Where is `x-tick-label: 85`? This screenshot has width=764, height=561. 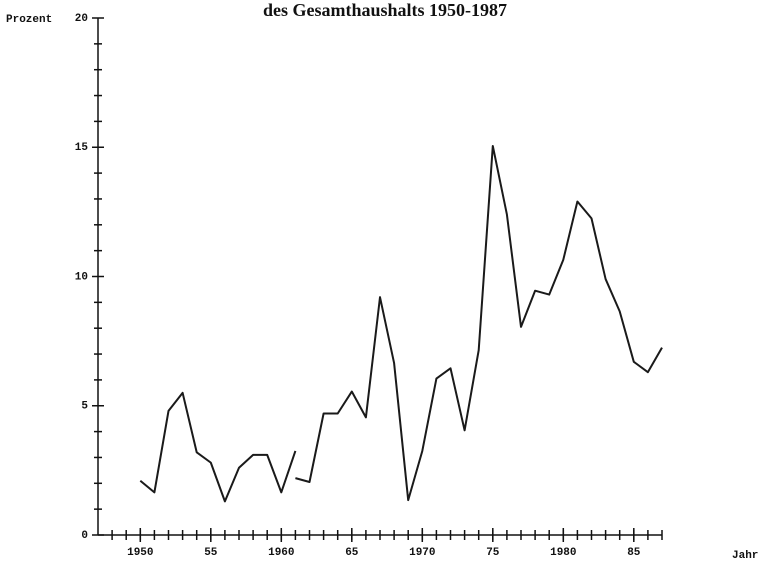
x-tick-label: 85 is located at coordinates (634, 553).